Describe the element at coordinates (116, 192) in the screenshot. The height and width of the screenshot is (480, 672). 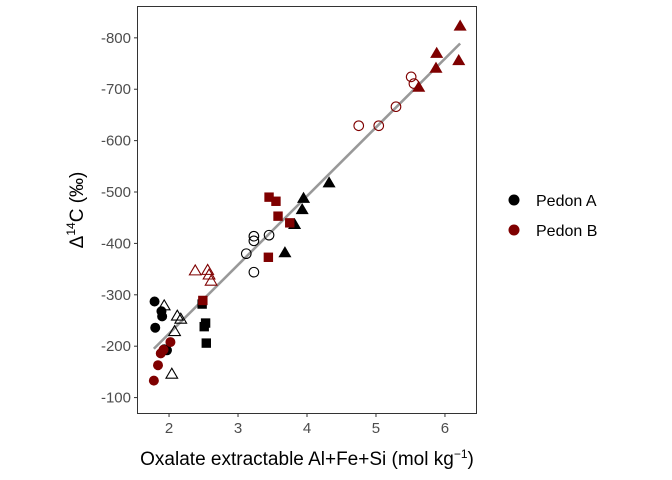
I see `y-tick-label: -500` at that location.